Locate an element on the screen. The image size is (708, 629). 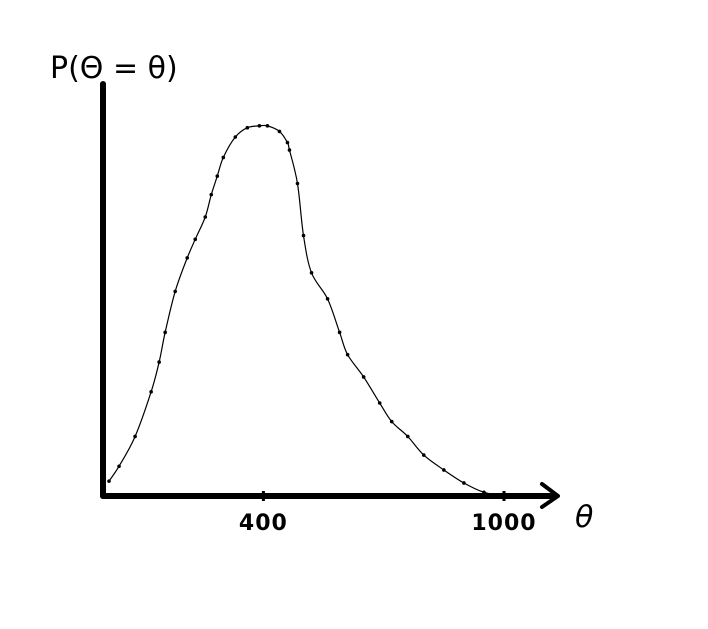
x-tick-label-1000: 1000 is located at coordinates (503, 523).